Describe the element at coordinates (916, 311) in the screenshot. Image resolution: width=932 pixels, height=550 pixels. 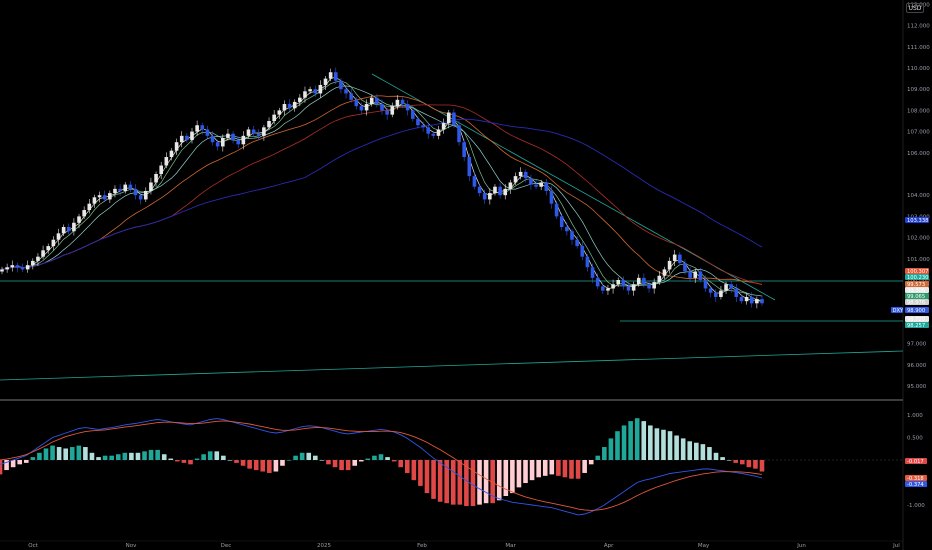
I see `price-badge-label: 98.900` at that location.